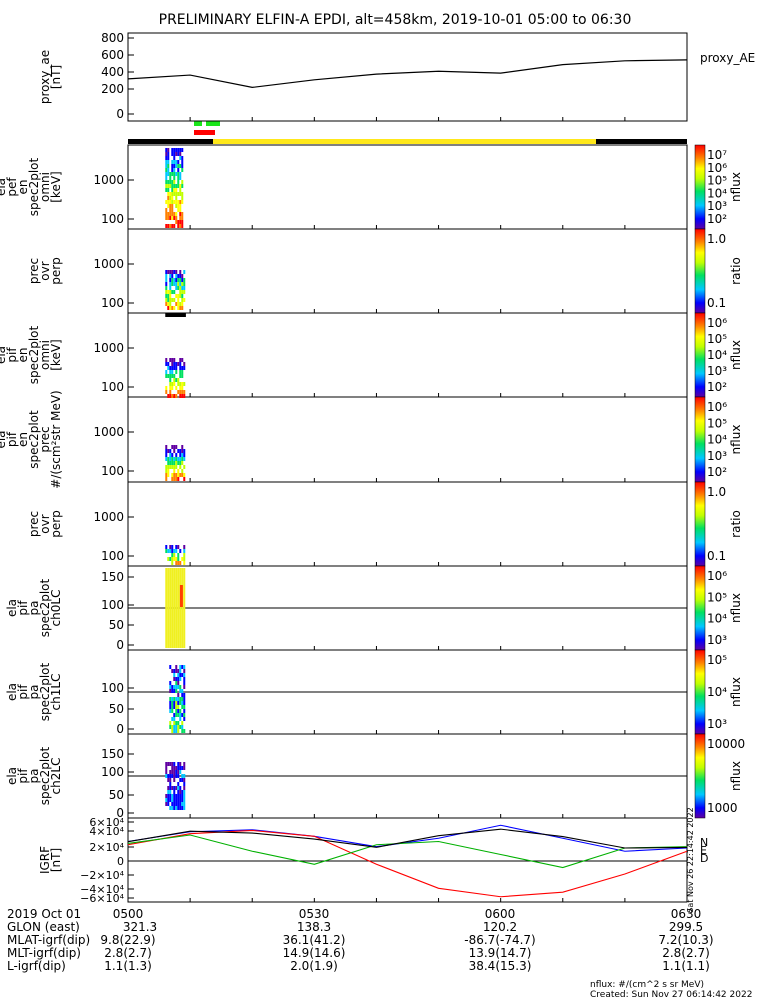  Describe the element at coordinates (4, 355) in the screenshot. I see `y-axis-label: ela` at that location.